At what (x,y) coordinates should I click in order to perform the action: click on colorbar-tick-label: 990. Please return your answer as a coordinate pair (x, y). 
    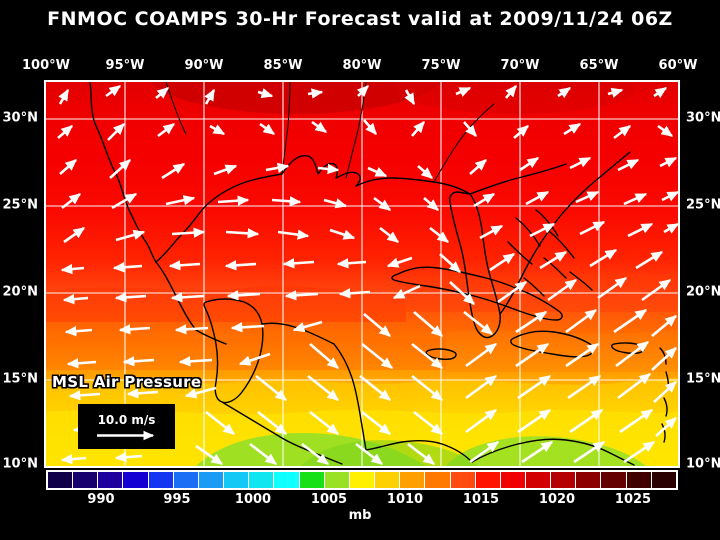
    Looking at the image, I should click on (101, 499).